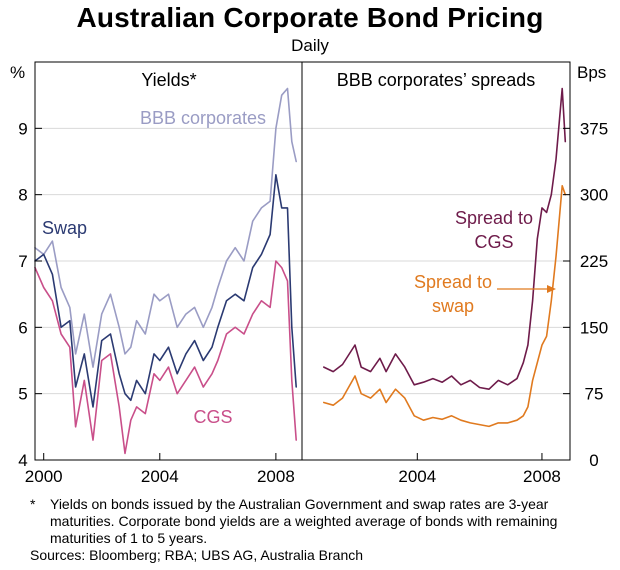  I want to click on annotation-arrow-head, so click(551, 289).